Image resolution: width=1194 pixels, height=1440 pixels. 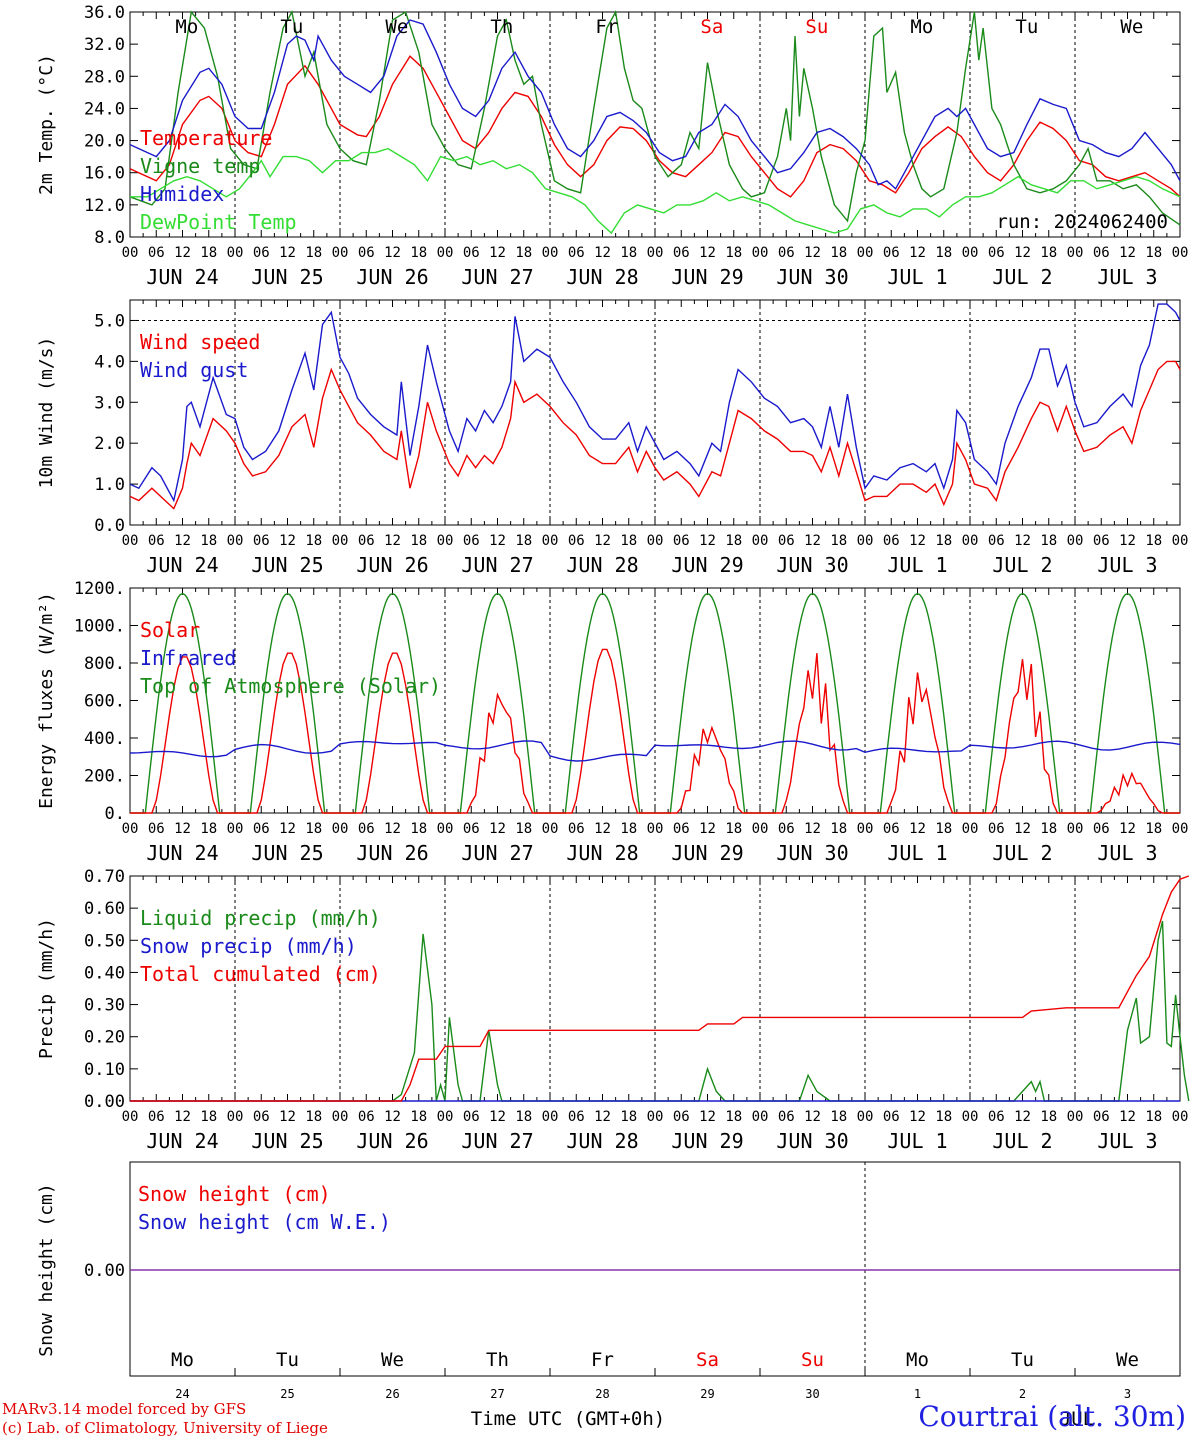 What do you see at coordinates (182, 1394) in the screenshot?
I see `day-number: 24` at bounding box center [182, 1394].